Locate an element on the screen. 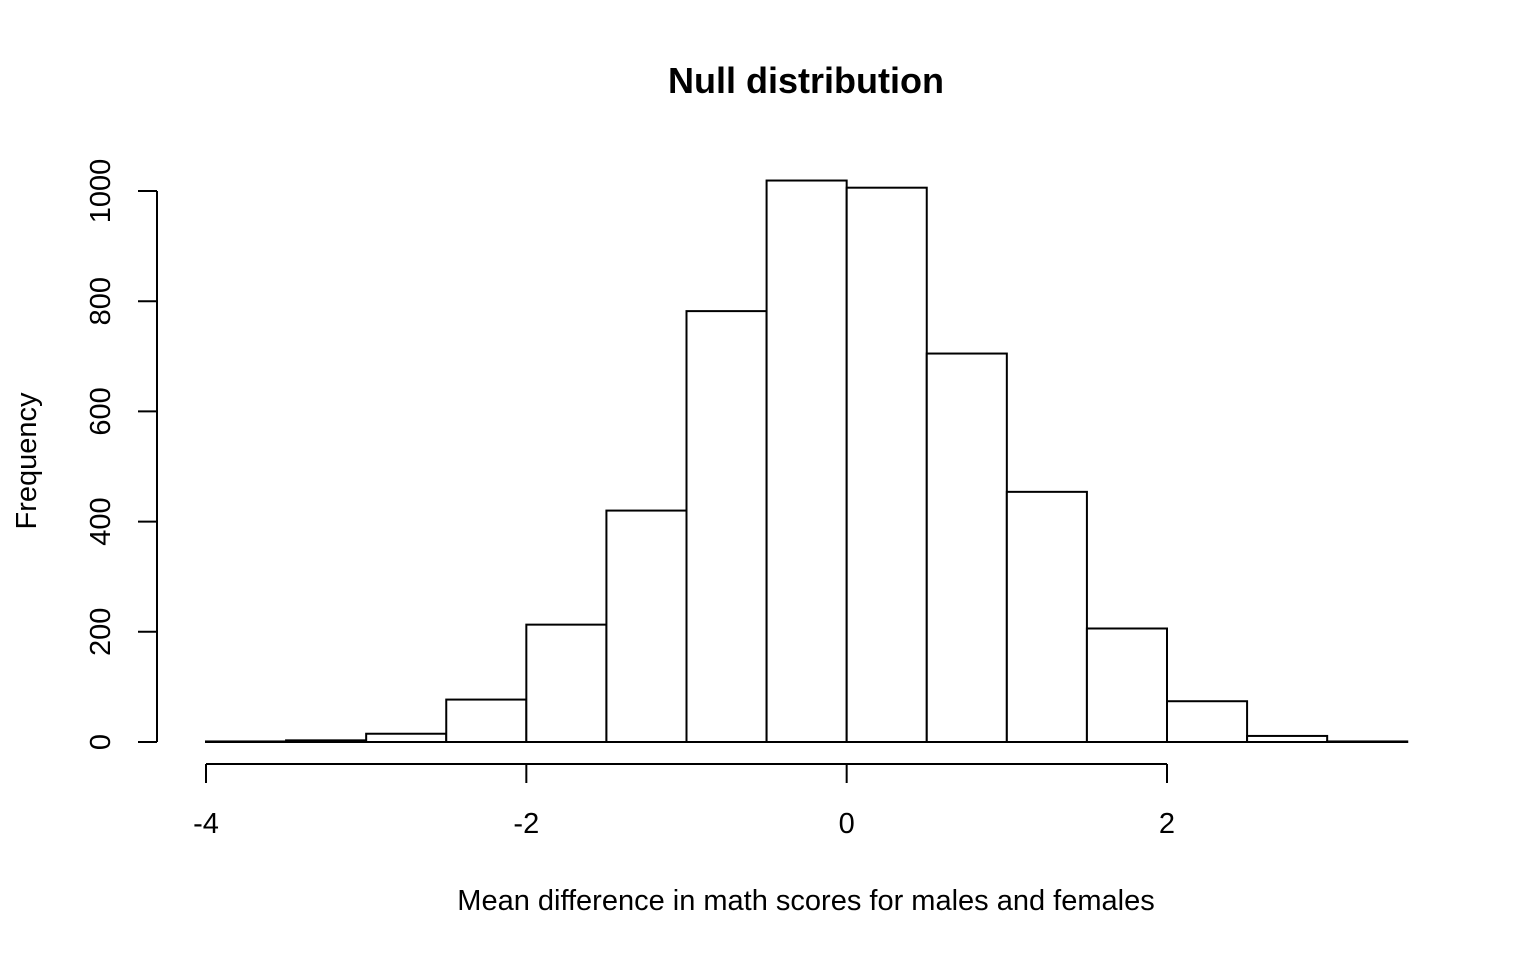  y-tick-label: 400 is located at coordinates (101, 521).